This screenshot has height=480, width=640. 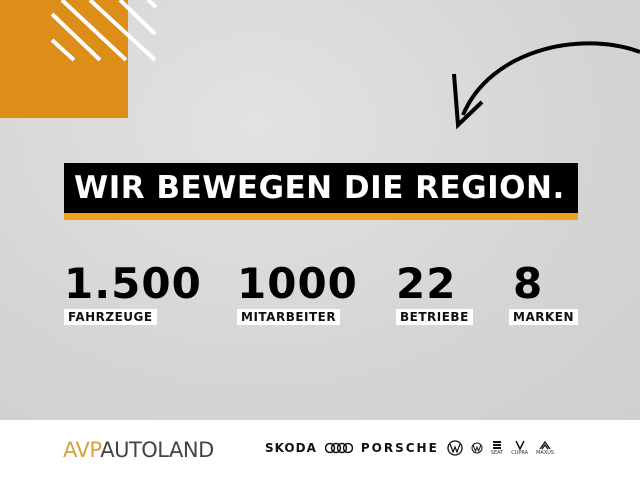 What do you see at coordinates (477, 448) in the screenshot?
I see `vw-commercial-icon` at bounding box center [477, 448].